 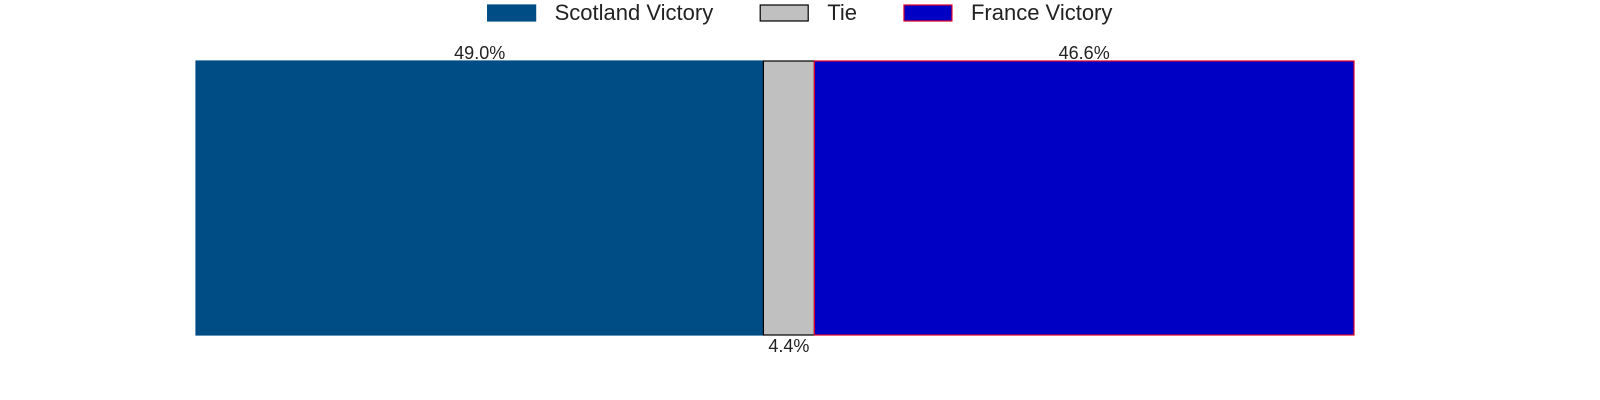 What do you see at coordinates (788, 346) in the screenshot?
I see `value-label: 4.4%` at bounding box center [788, 346].